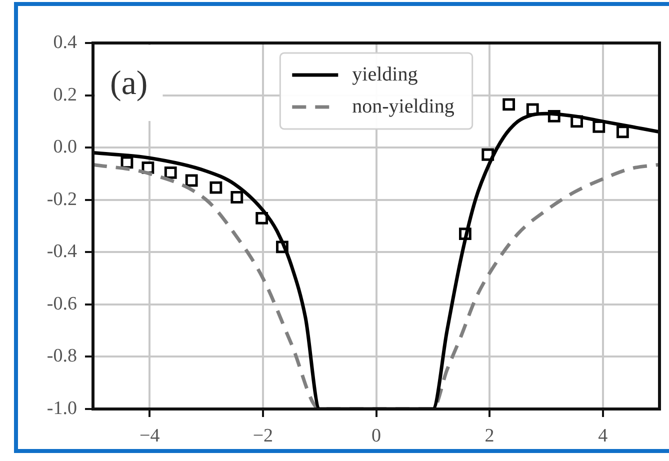  I want to click on x-tick-label: 0, so click(376, 435).